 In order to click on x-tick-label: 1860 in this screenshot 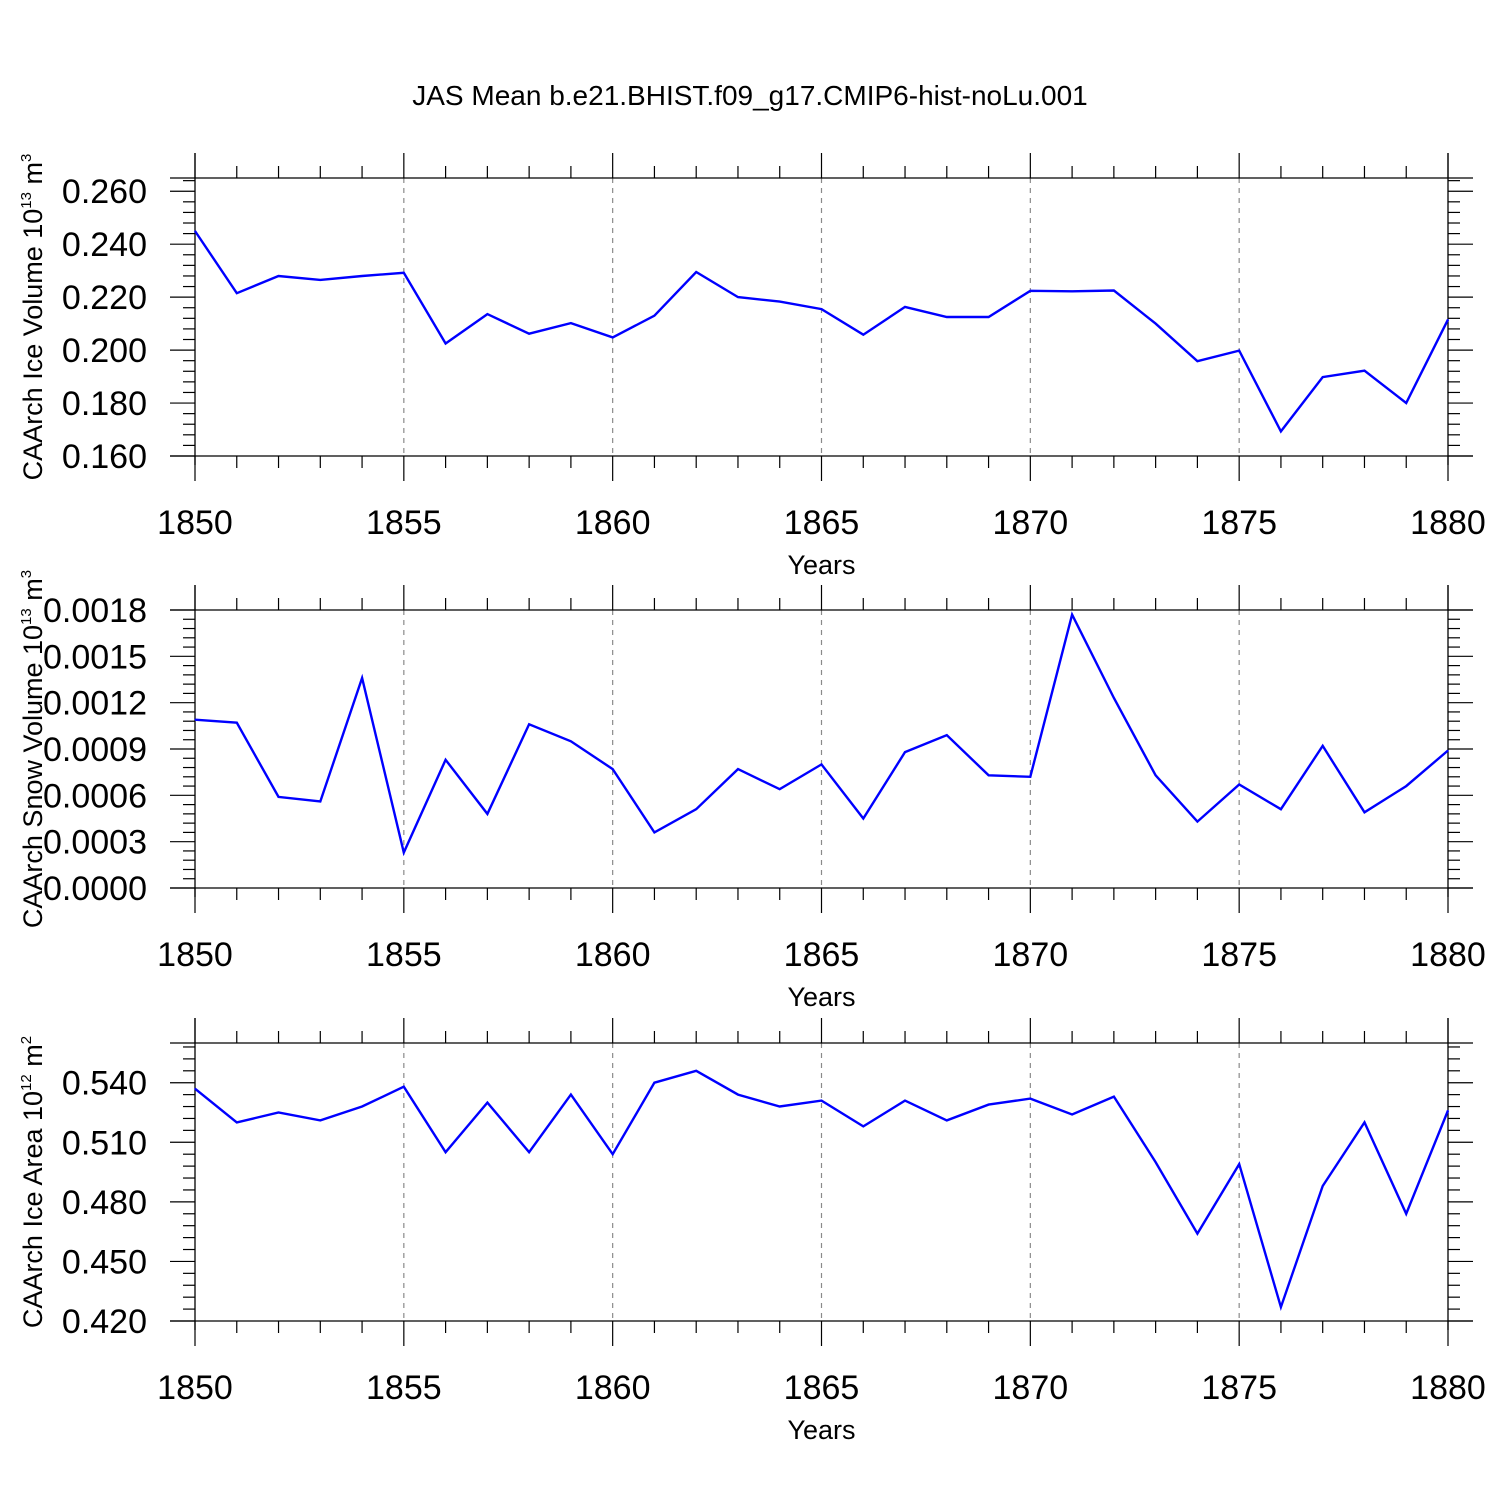, I will do `click(613, 955)`.